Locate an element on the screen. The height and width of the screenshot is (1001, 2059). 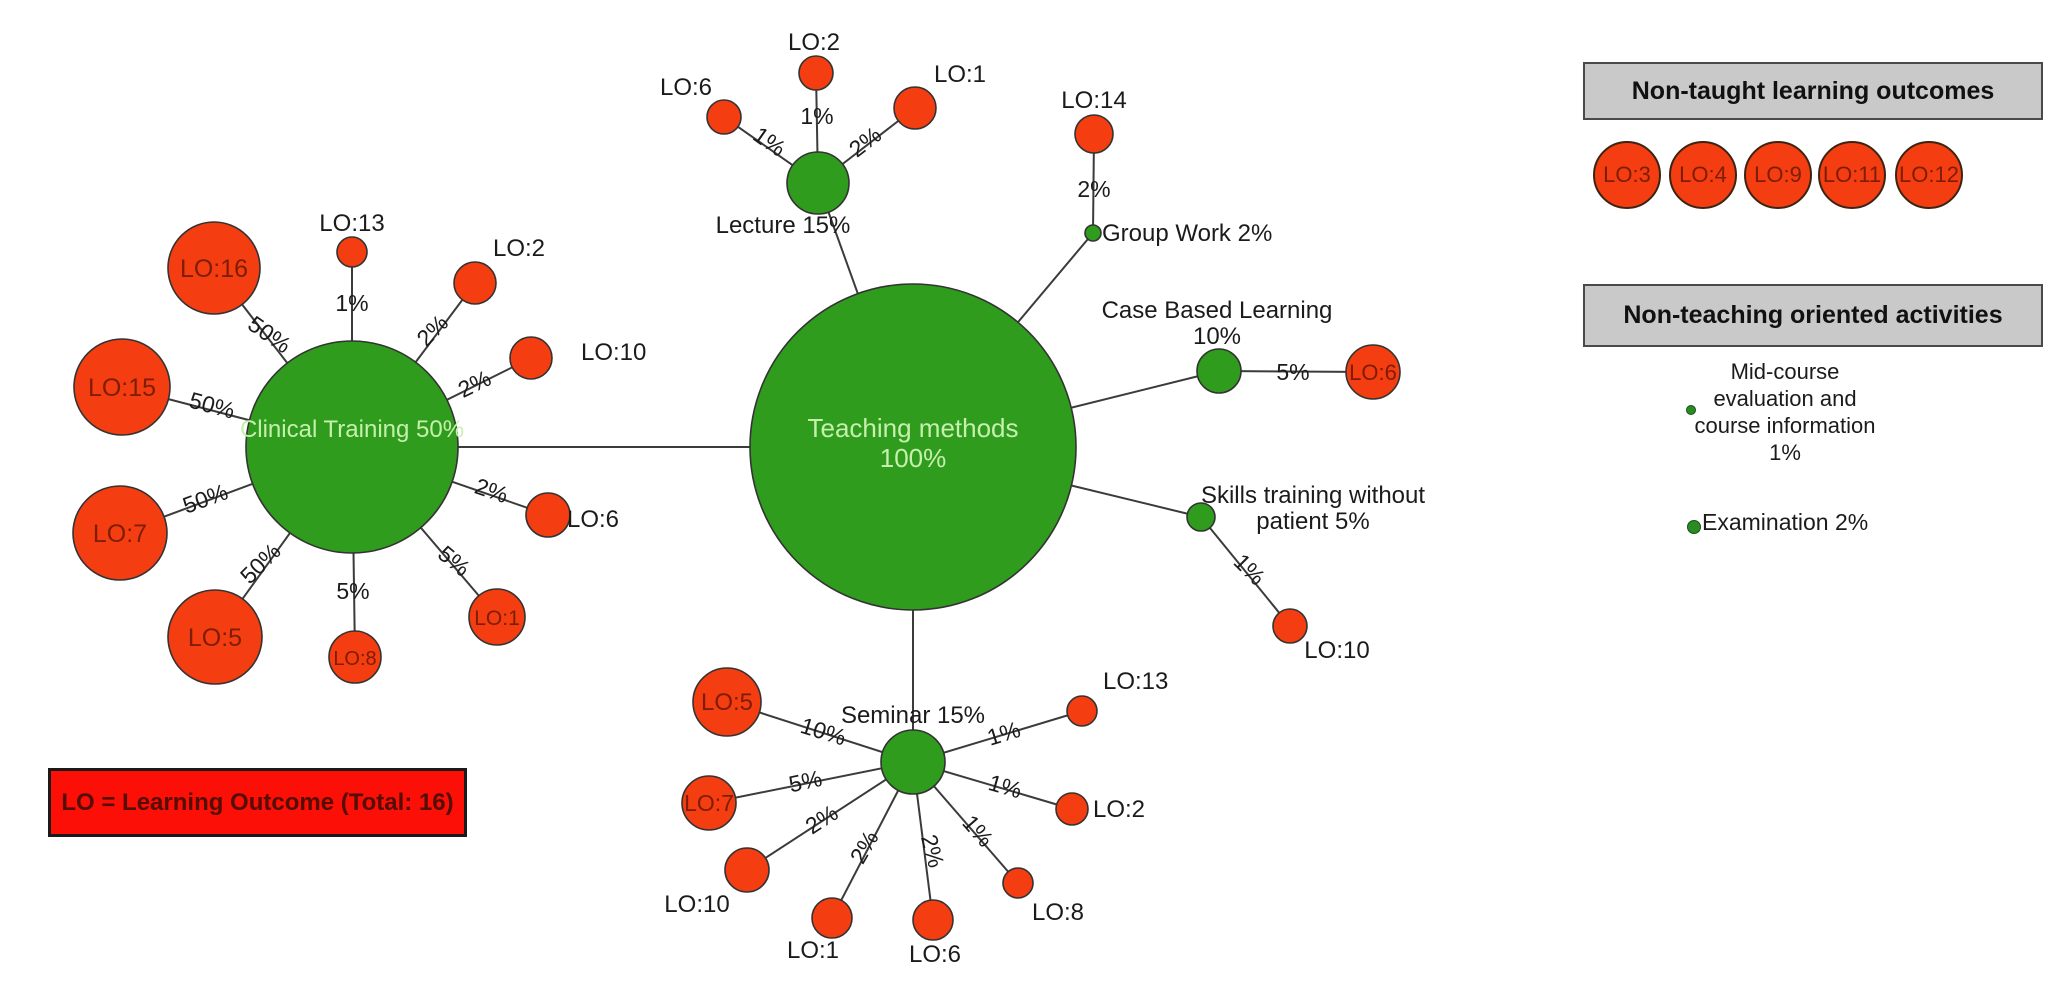
lecture-lo1-label: LO:1 is located at coordinates (960, 74).